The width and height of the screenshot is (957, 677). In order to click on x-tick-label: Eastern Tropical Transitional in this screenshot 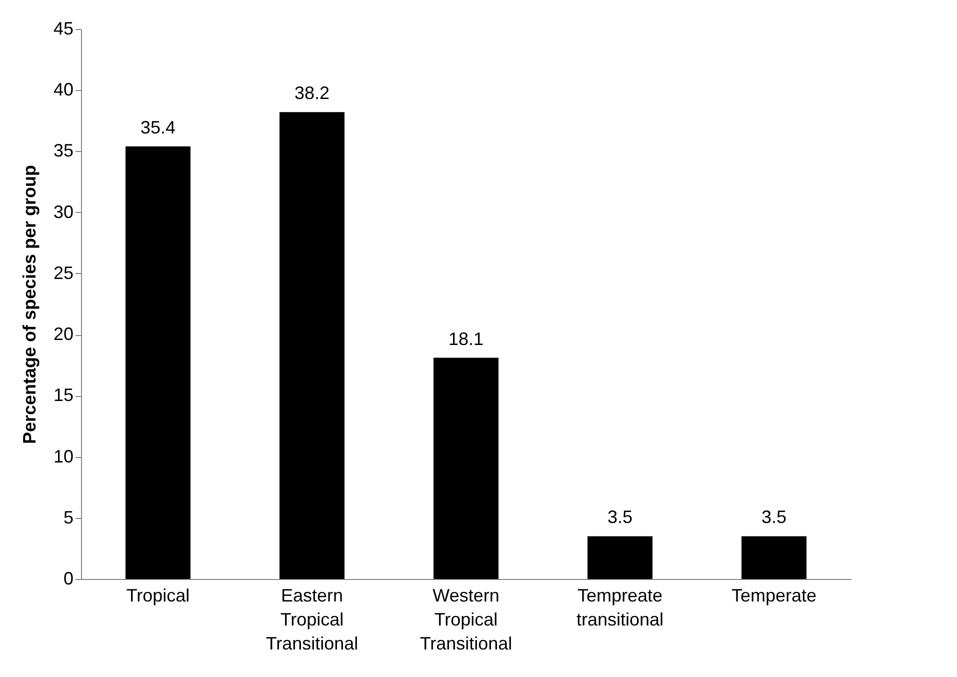, I will do `click(312, 620)`.